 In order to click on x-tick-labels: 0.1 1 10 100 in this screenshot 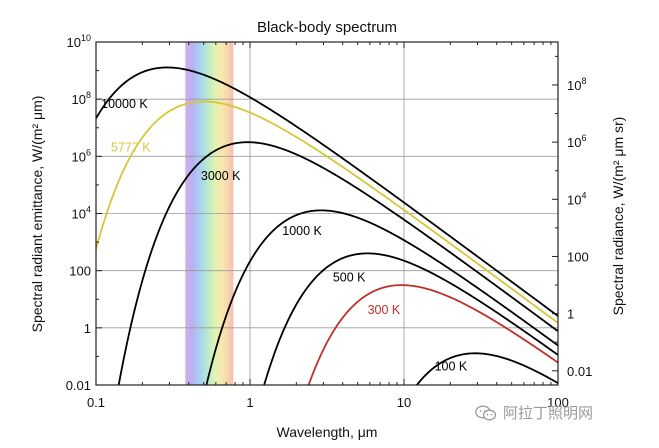, I will do `click(328, 402)`.